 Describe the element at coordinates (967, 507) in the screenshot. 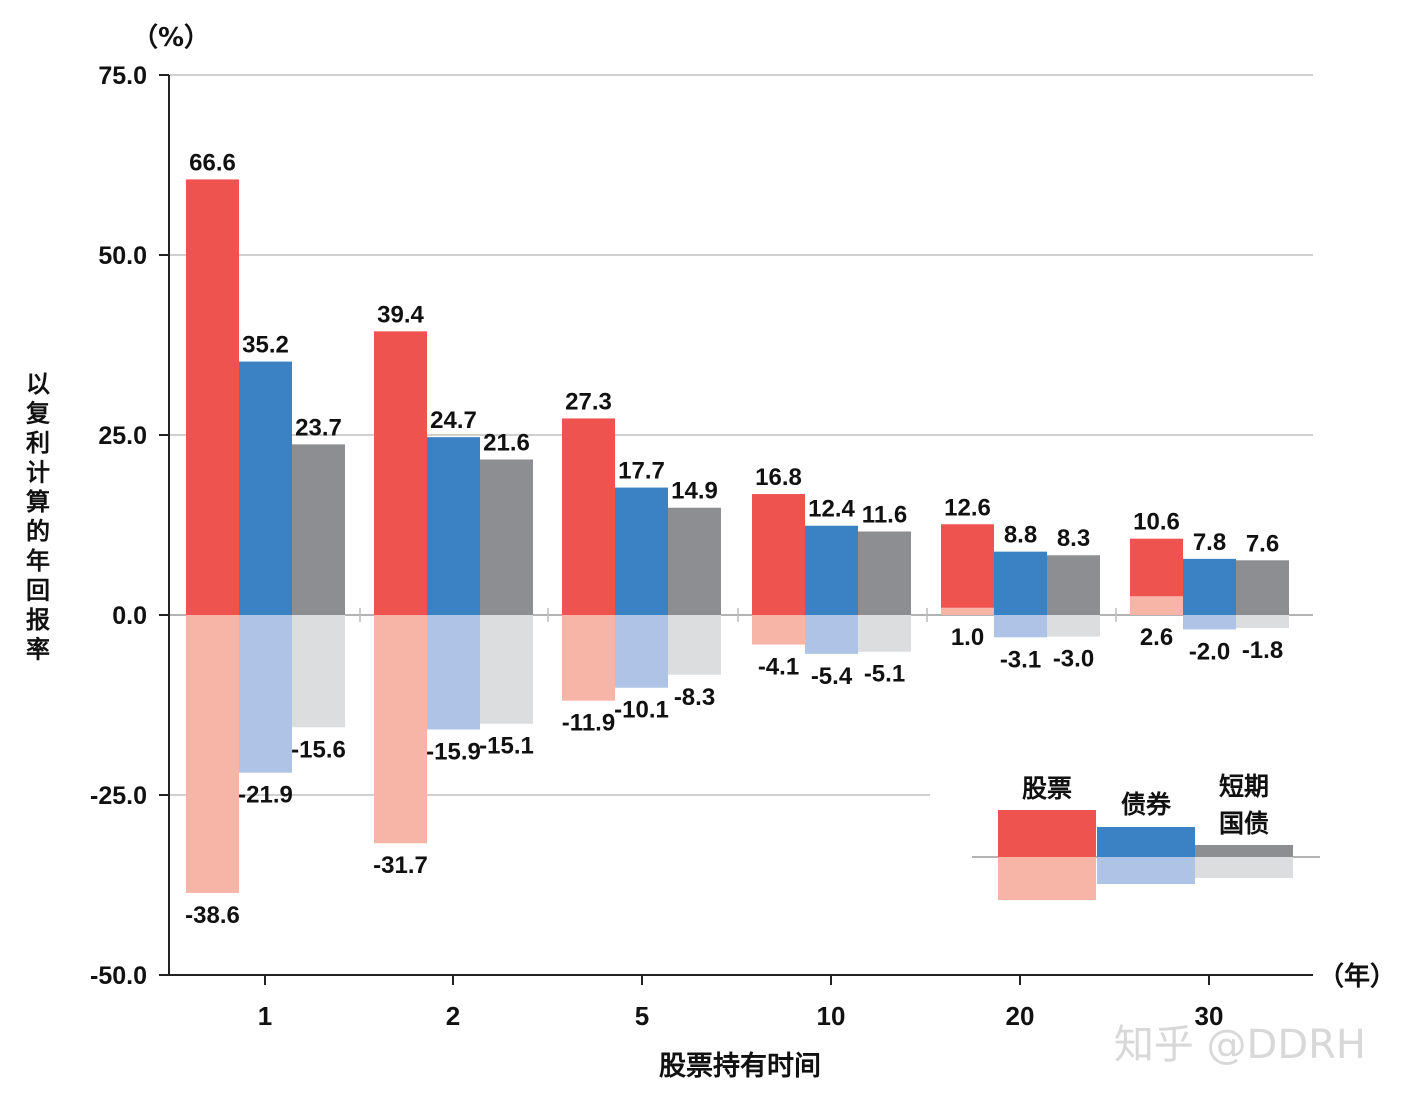

I see `label-max-20-0: 12.6` at that location.